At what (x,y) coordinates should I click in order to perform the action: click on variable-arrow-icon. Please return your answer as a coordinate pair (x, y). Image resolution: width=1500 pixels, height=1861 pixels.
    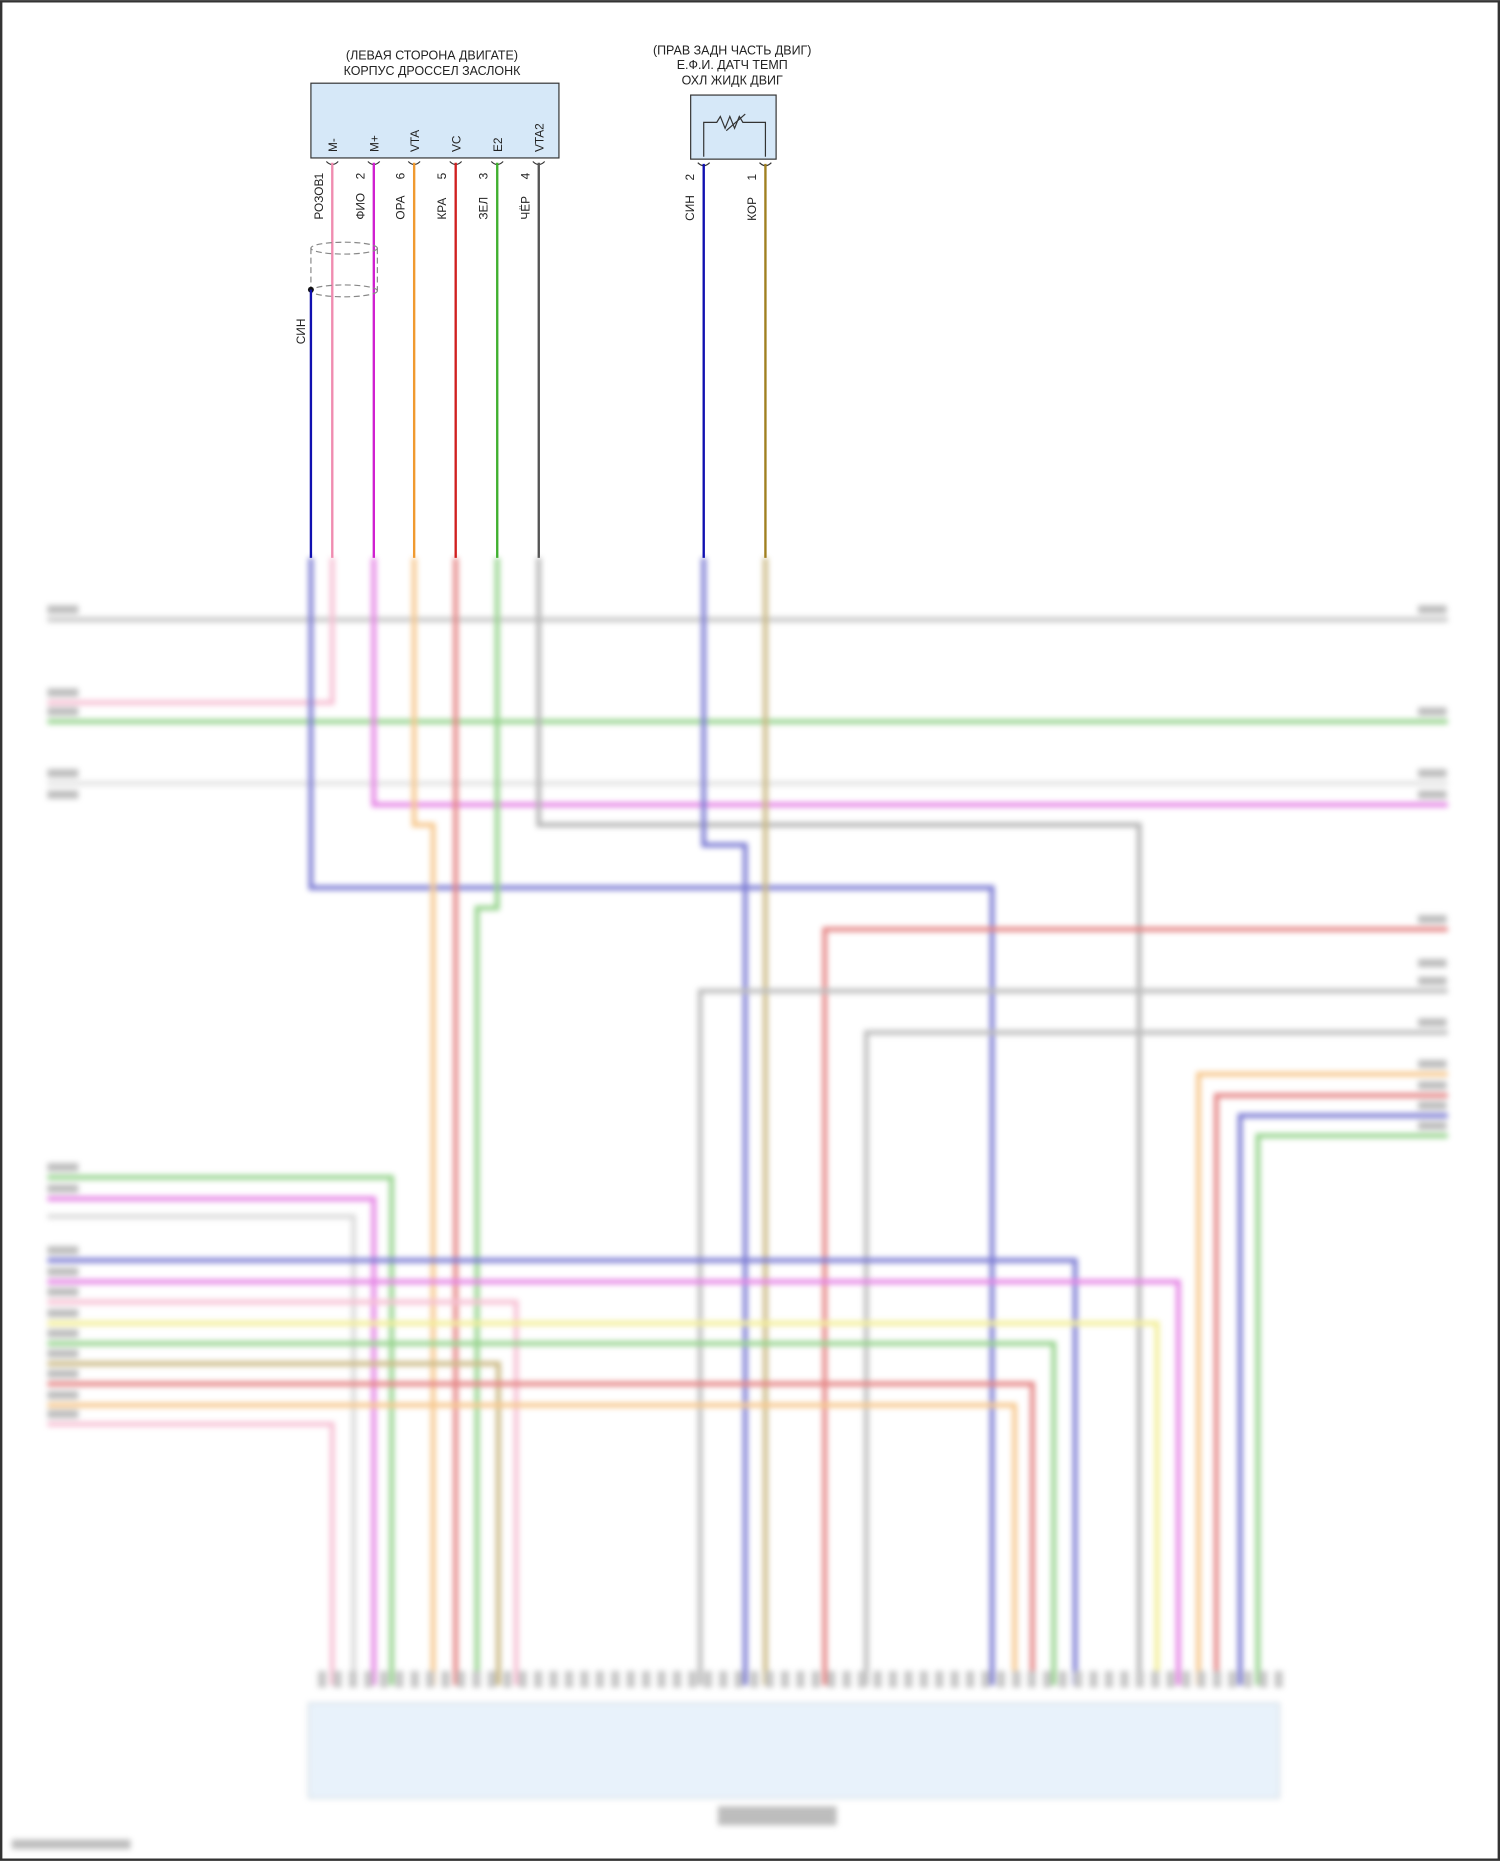
    Looking at the image, I should click on (735, 122).